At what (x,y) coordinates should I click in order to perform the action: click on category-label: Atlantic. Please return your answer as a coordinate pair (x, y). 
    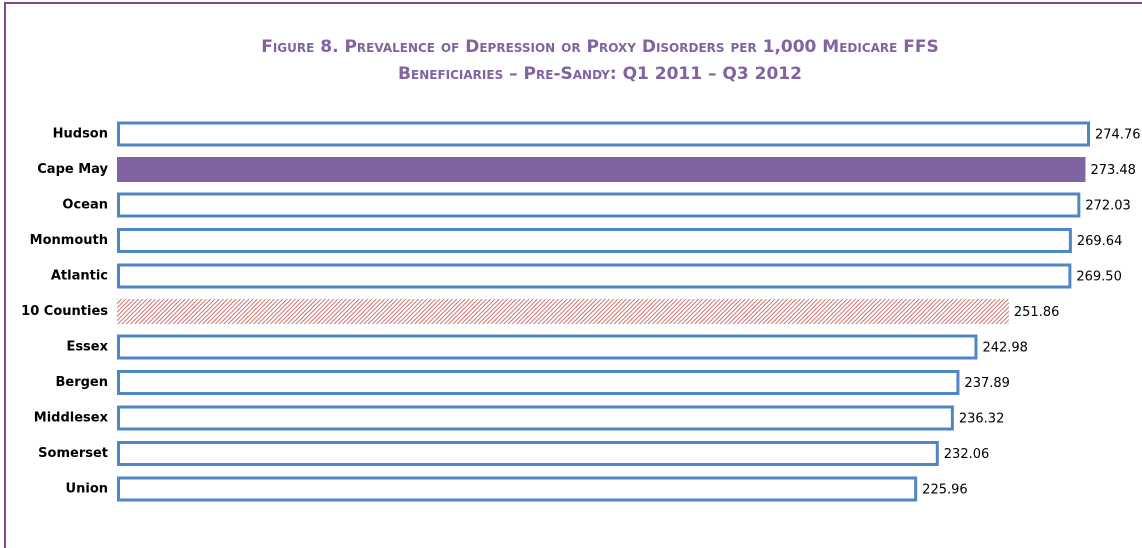
    Looking at the image, I should click on (79, 276).